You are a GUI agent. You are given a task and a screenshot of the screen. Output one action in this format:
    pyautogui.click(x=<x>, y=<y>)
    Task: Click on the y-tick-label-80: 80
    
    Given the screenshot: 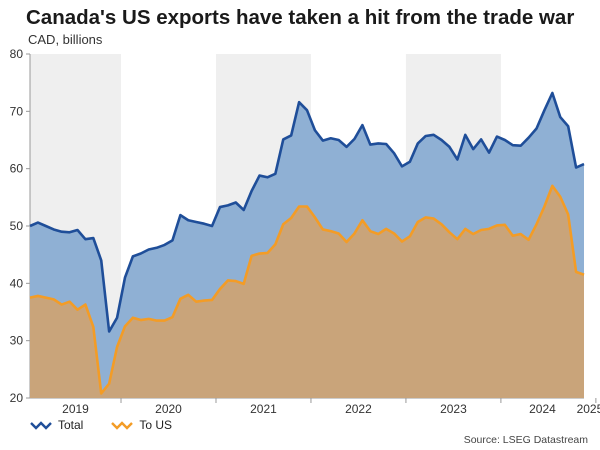 What is the action you would take?
    pyautogui.click(x=17, y=54)
    